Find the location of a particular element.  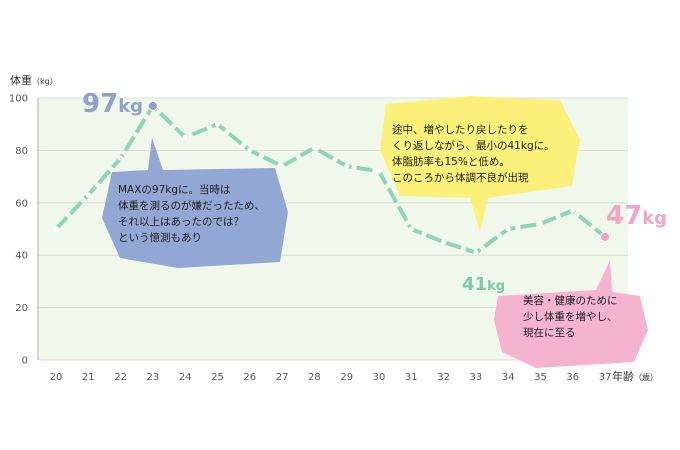

x-axis-label: 年齢（歳） is located at coordinates (635, 376).